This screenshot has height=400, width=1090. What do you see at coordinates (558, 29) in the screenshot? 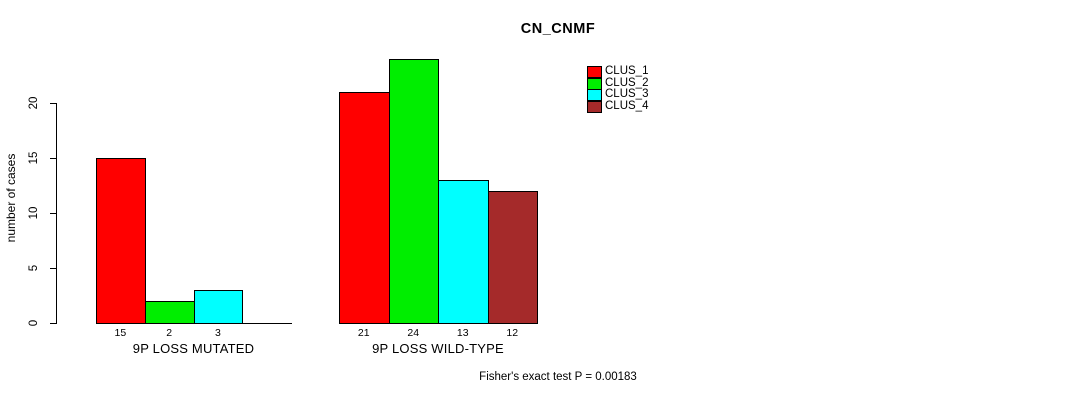
I see `chart-title: CN_CNMF` at bounding box center [558, 29].